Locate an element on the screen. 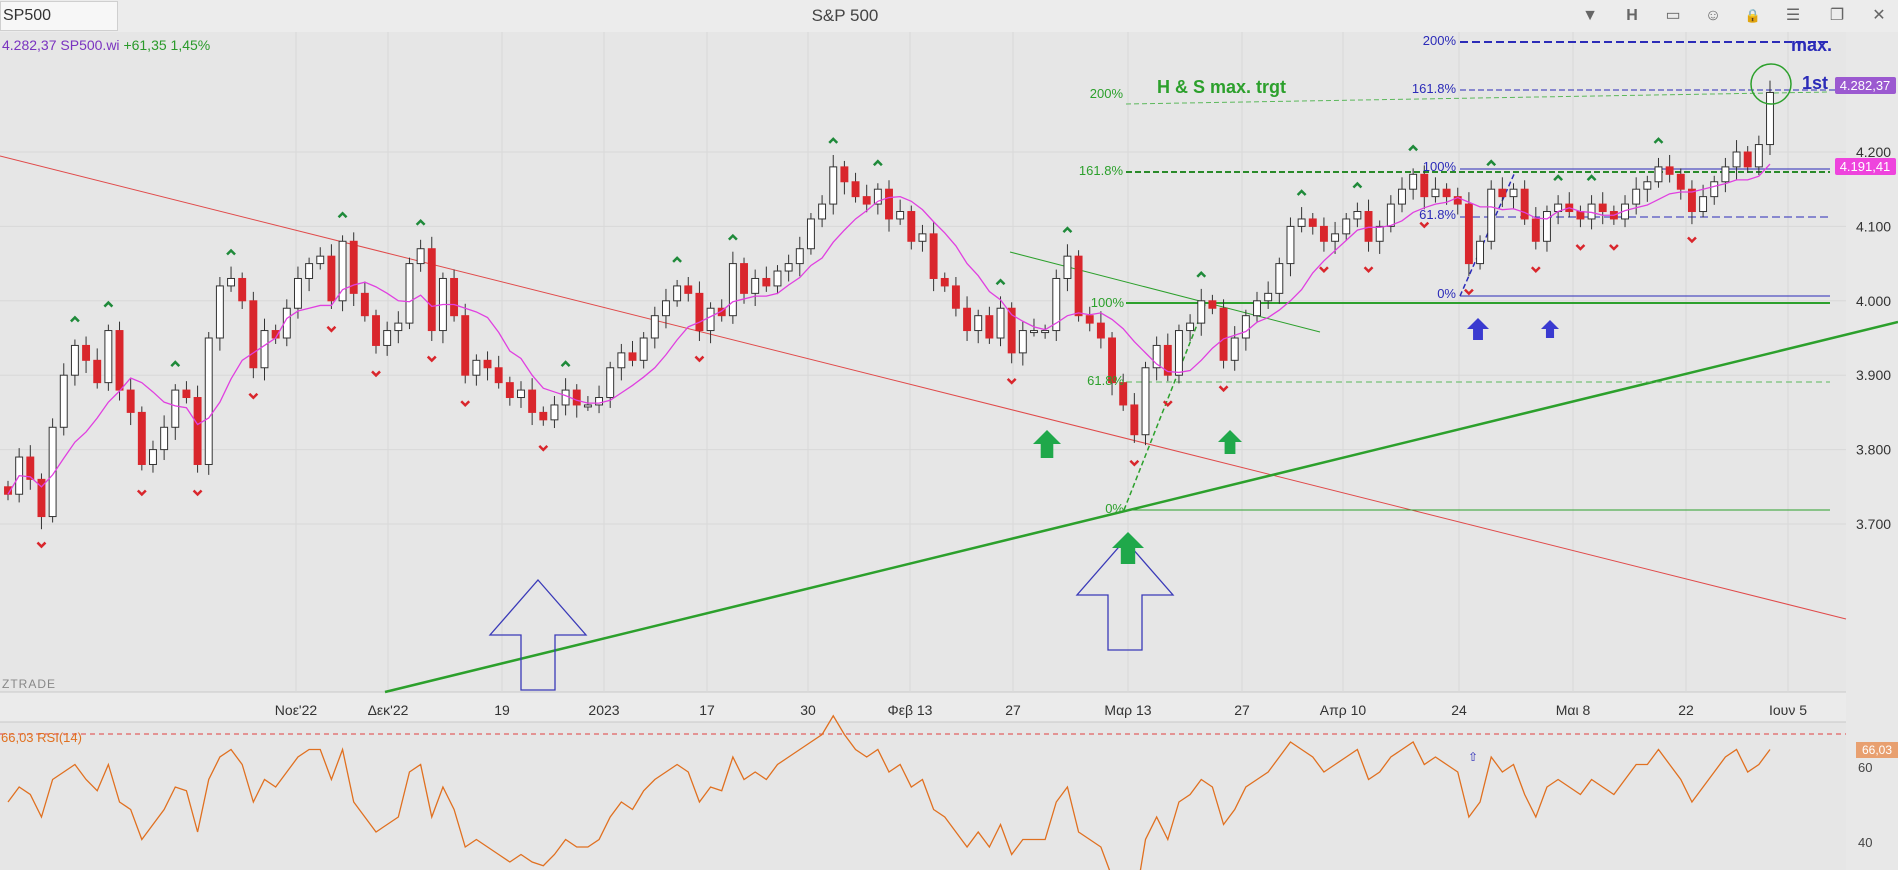  comment-icon: ☺ is located at coordinates (1713, 15).